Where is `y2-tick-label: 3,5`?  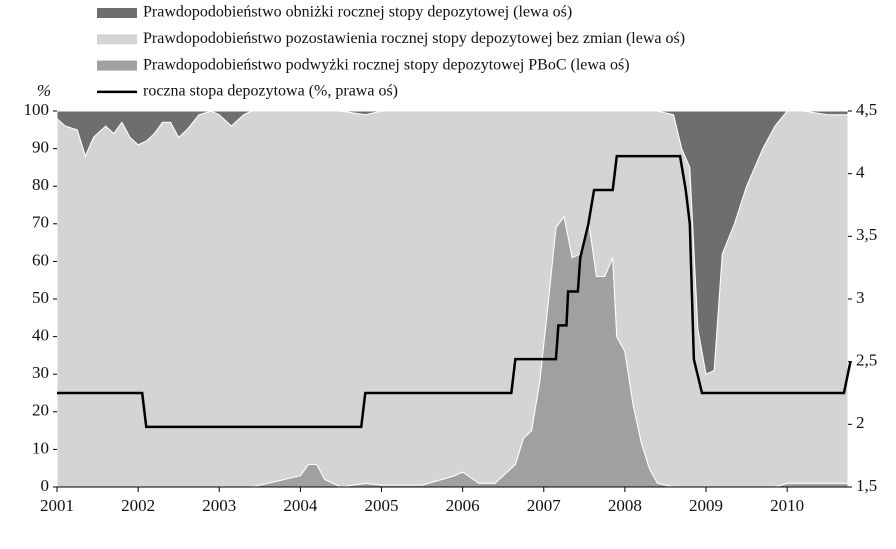
y2-tick-label: 3,5 is located at coordinates (866, 234).